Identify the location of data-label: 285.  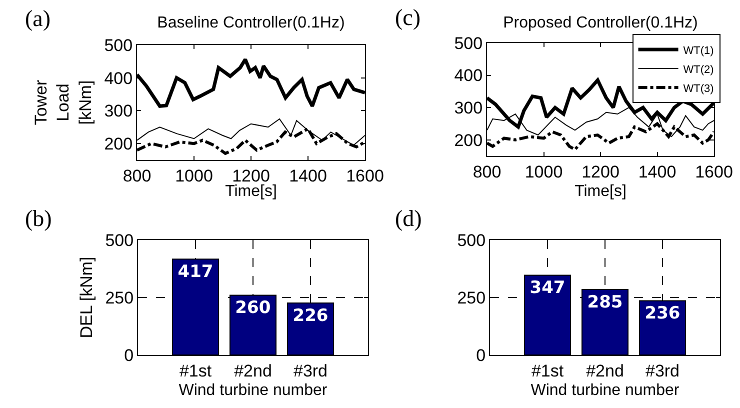
(605, 302).